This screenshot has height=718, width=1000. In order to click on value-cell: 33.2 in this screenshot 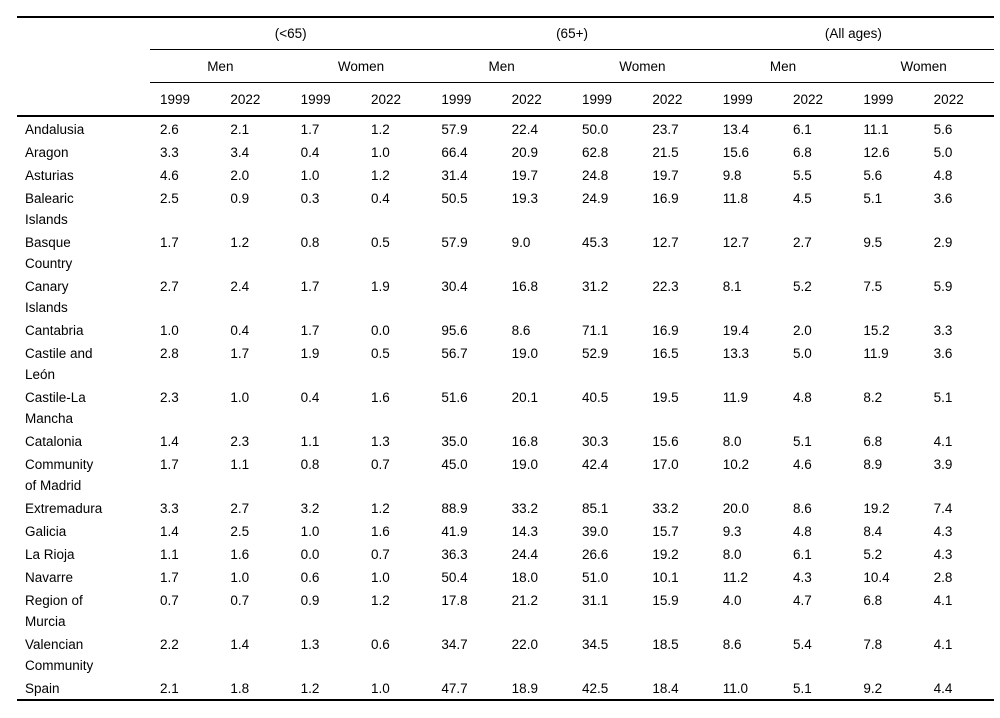, I will do `click(524, 508)`.